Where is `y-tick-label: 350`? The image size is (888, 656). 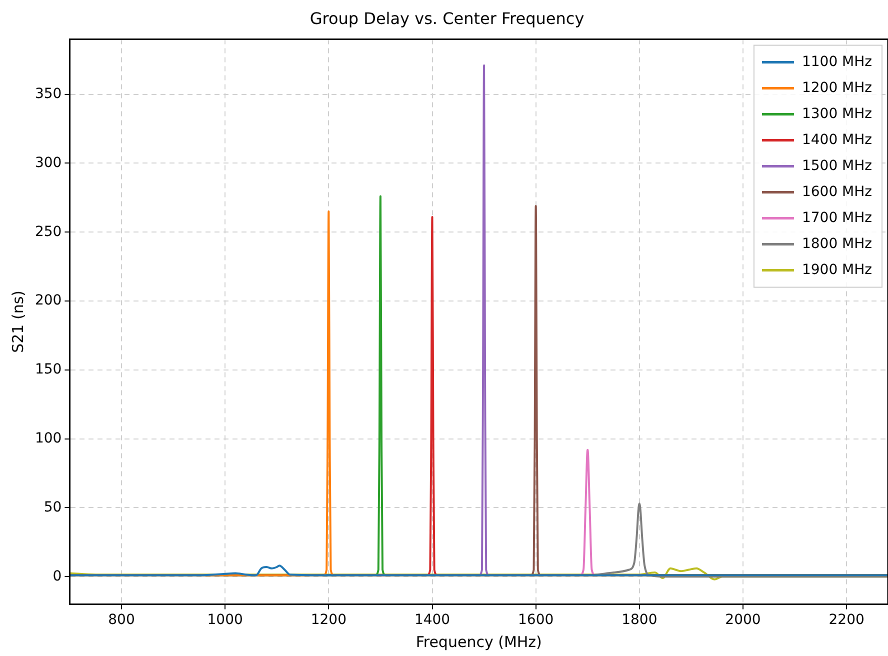 y-tick-label: 350 is located at coordinates (48, 94).